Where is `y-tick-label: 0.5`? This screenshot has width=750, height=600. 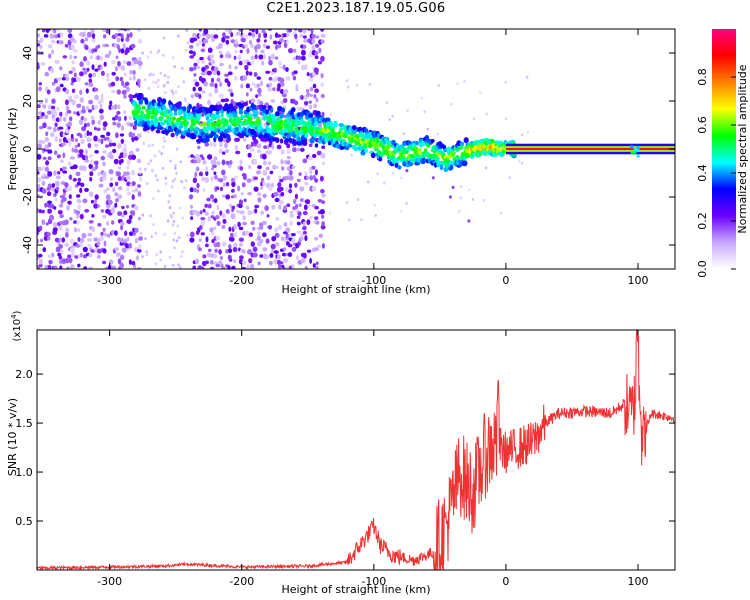 y-tick-label: 0.5 is located at coordinates (24, 521).